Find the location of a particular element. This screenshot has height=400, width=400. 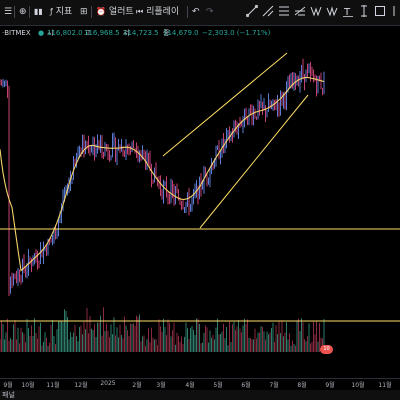

undo-icon: ↶ is located at coordinates (196, 12).